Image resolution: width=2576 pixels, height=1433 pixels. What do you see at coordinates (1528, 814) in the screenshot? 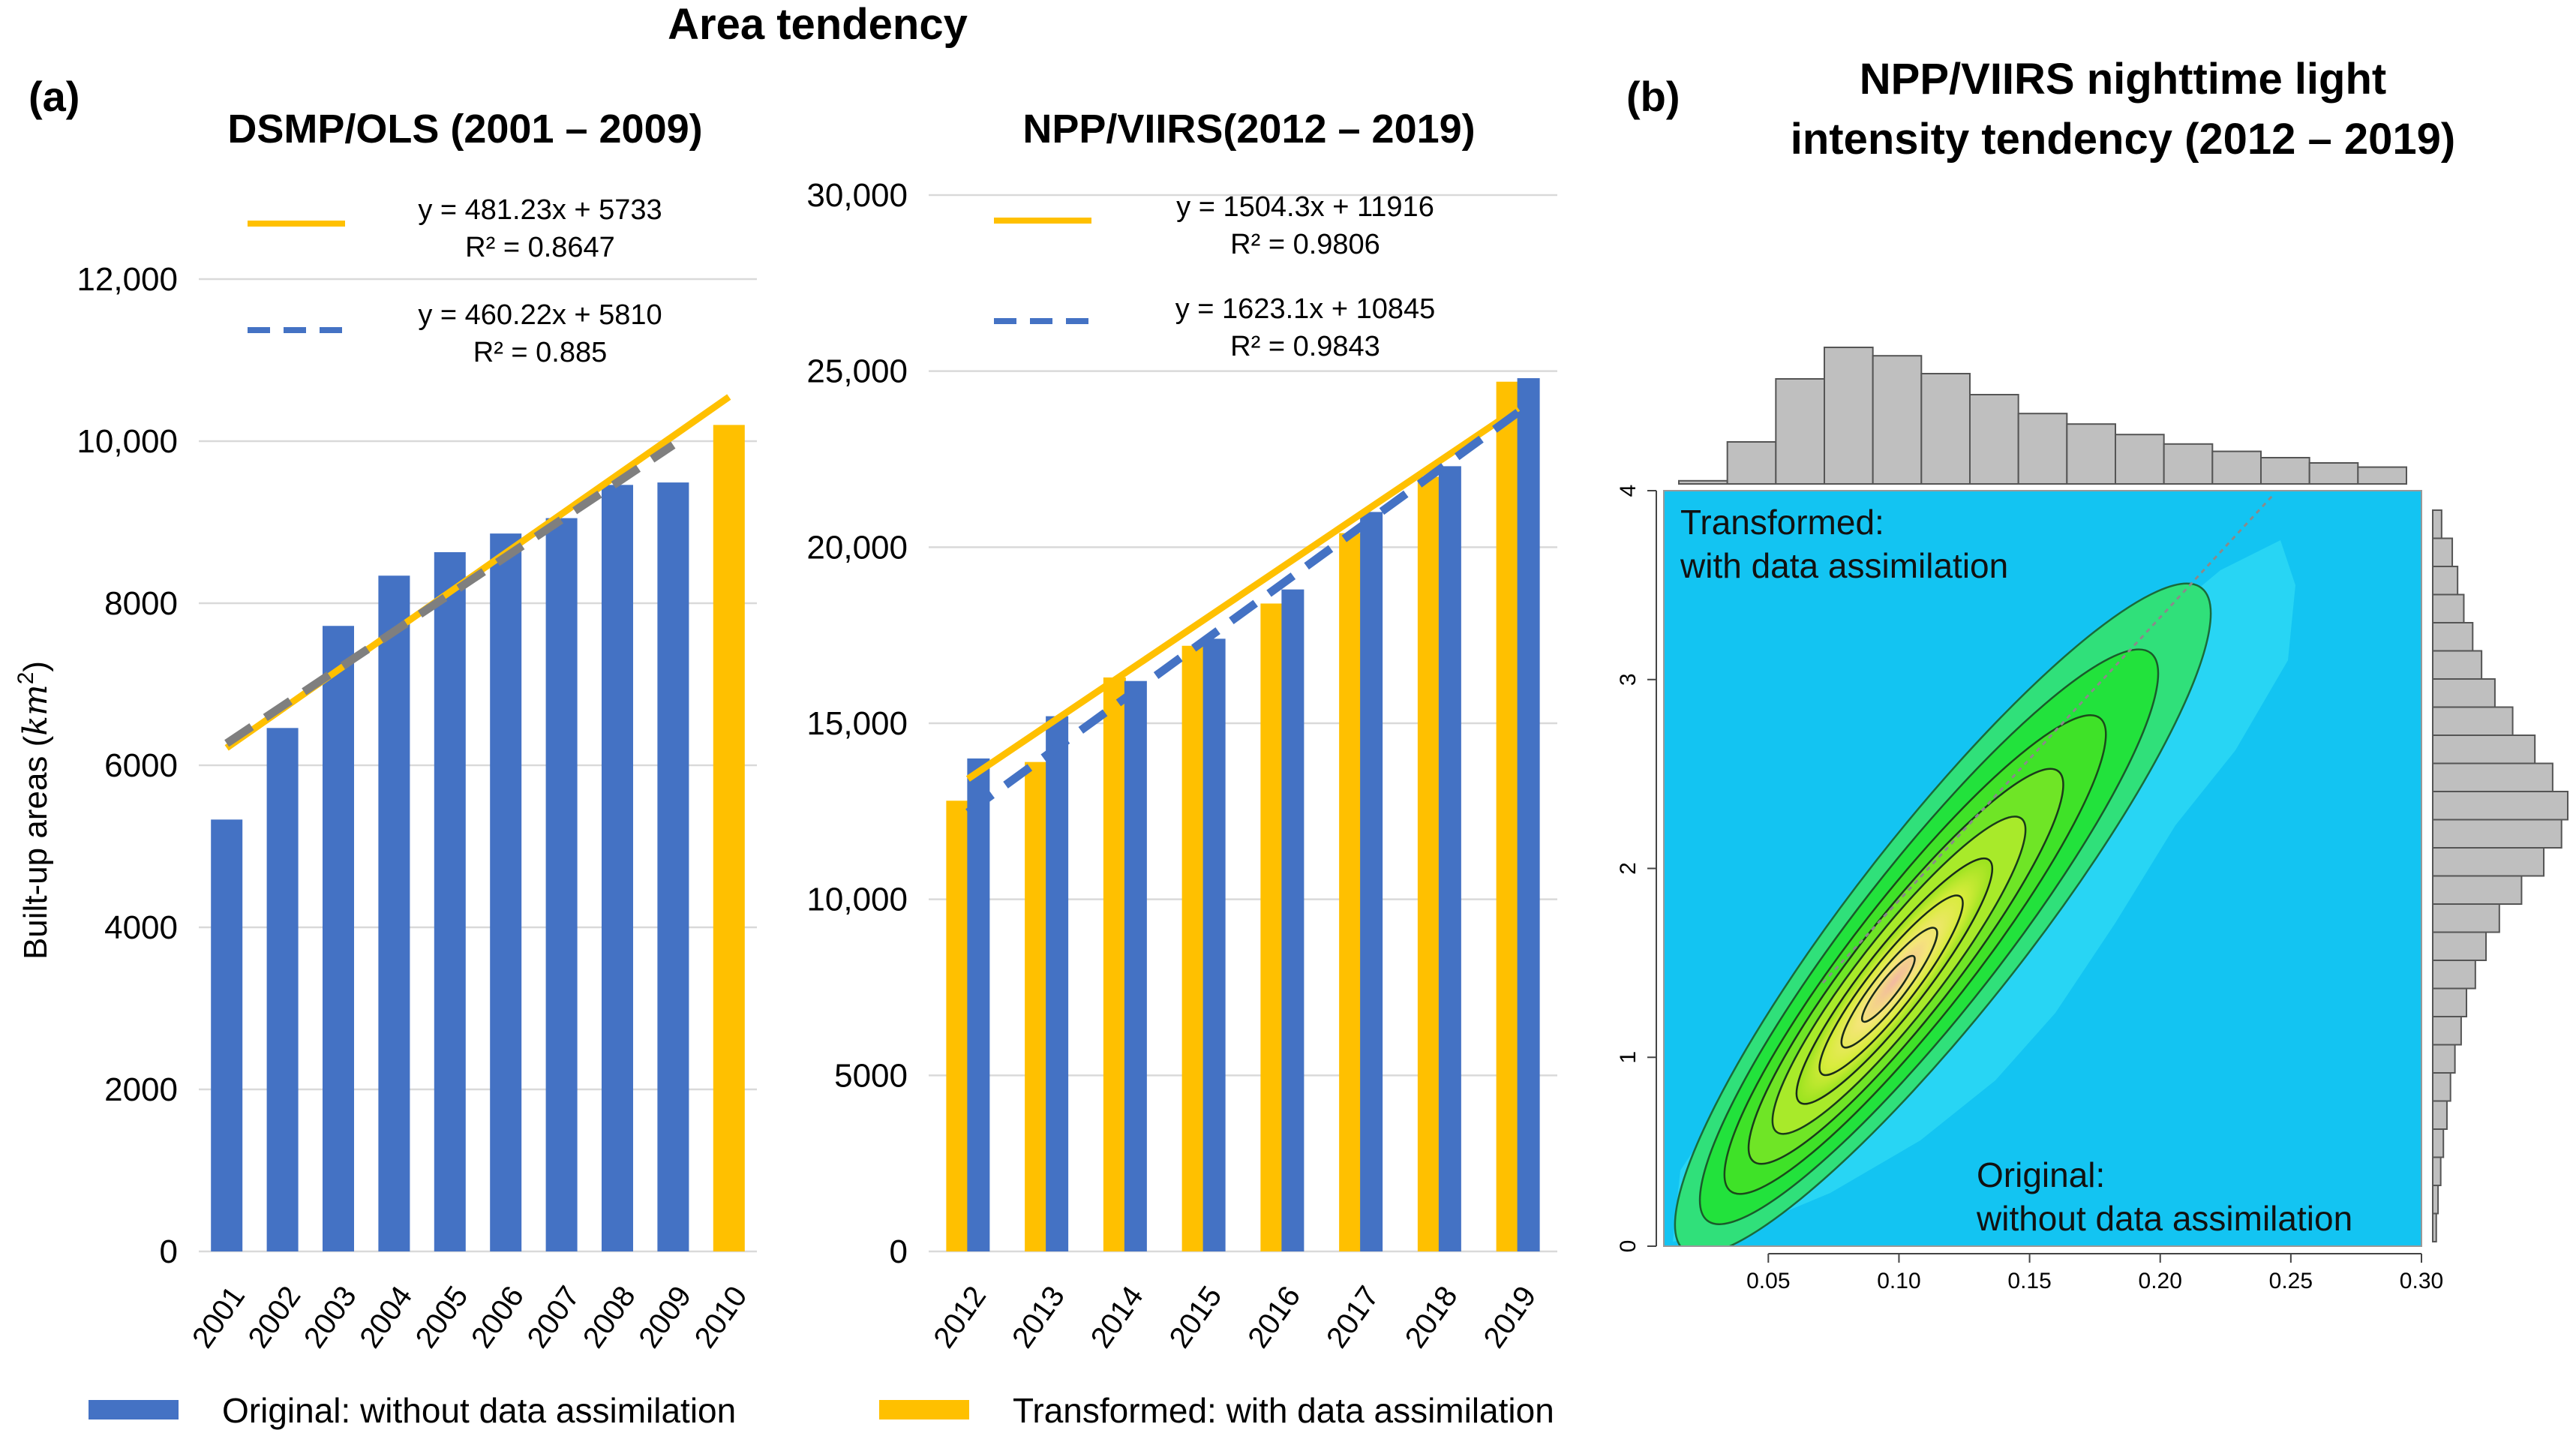
I see `chart-b-bar-2019-original` at bounding box center [1528, 814].